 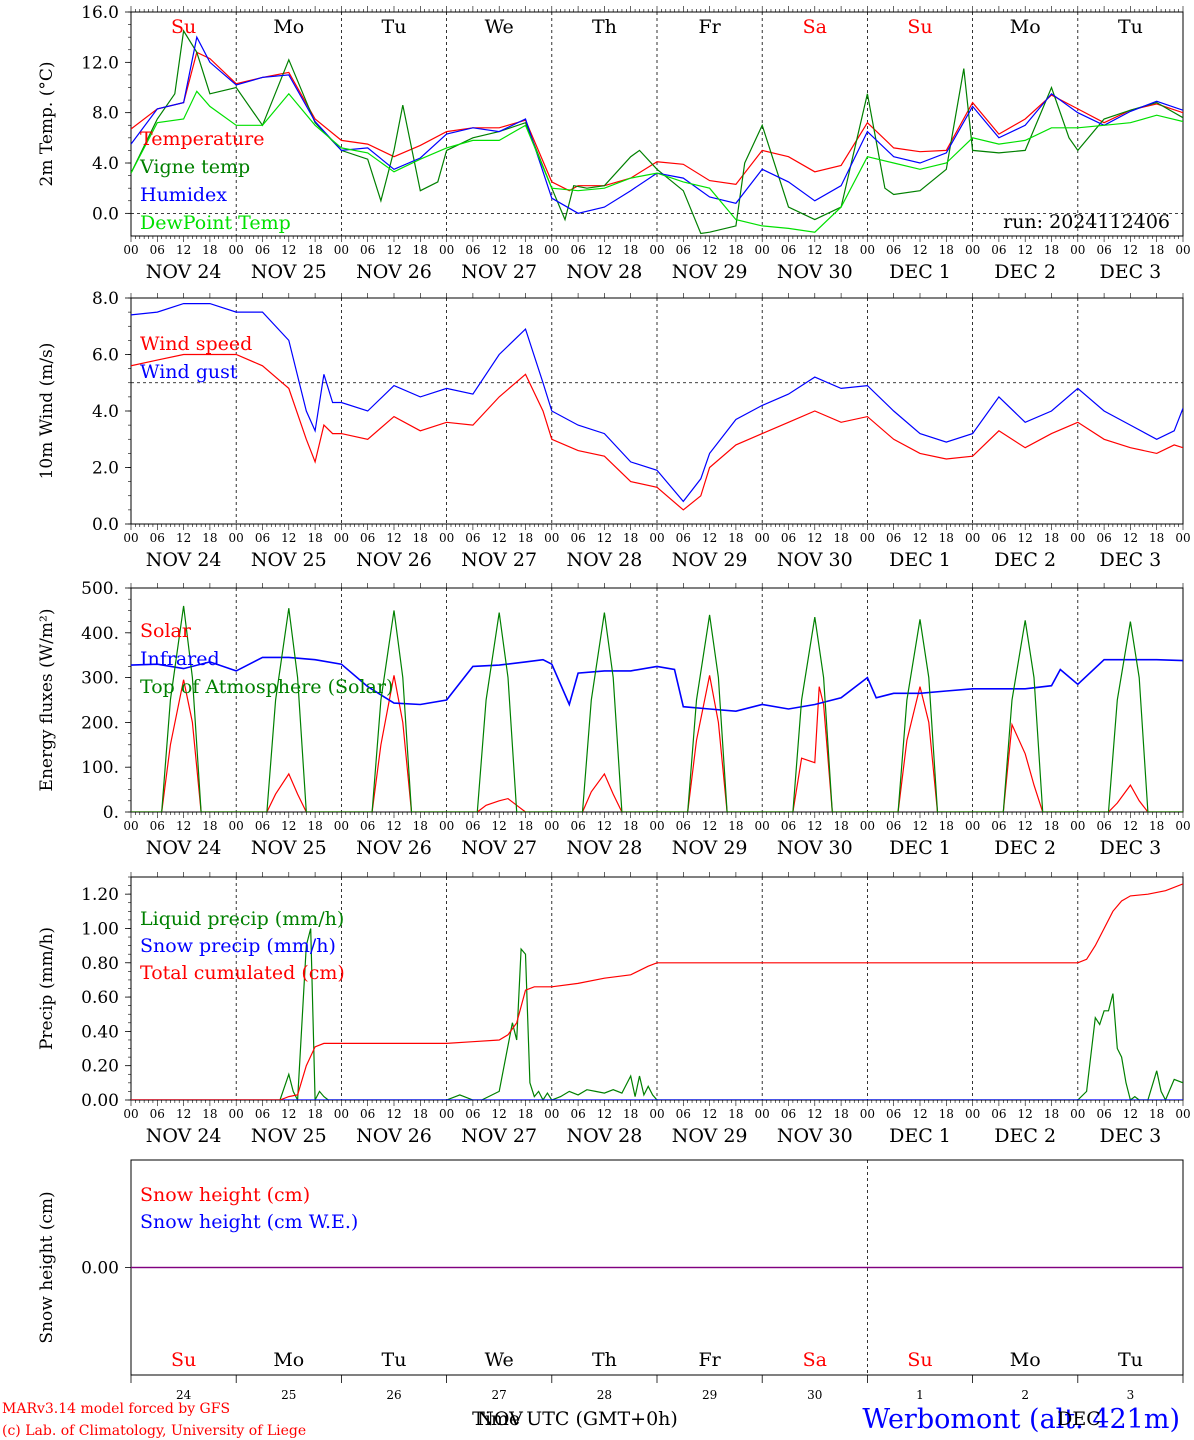 I want to click on weekday-label: We, so click(x=499, y=27).